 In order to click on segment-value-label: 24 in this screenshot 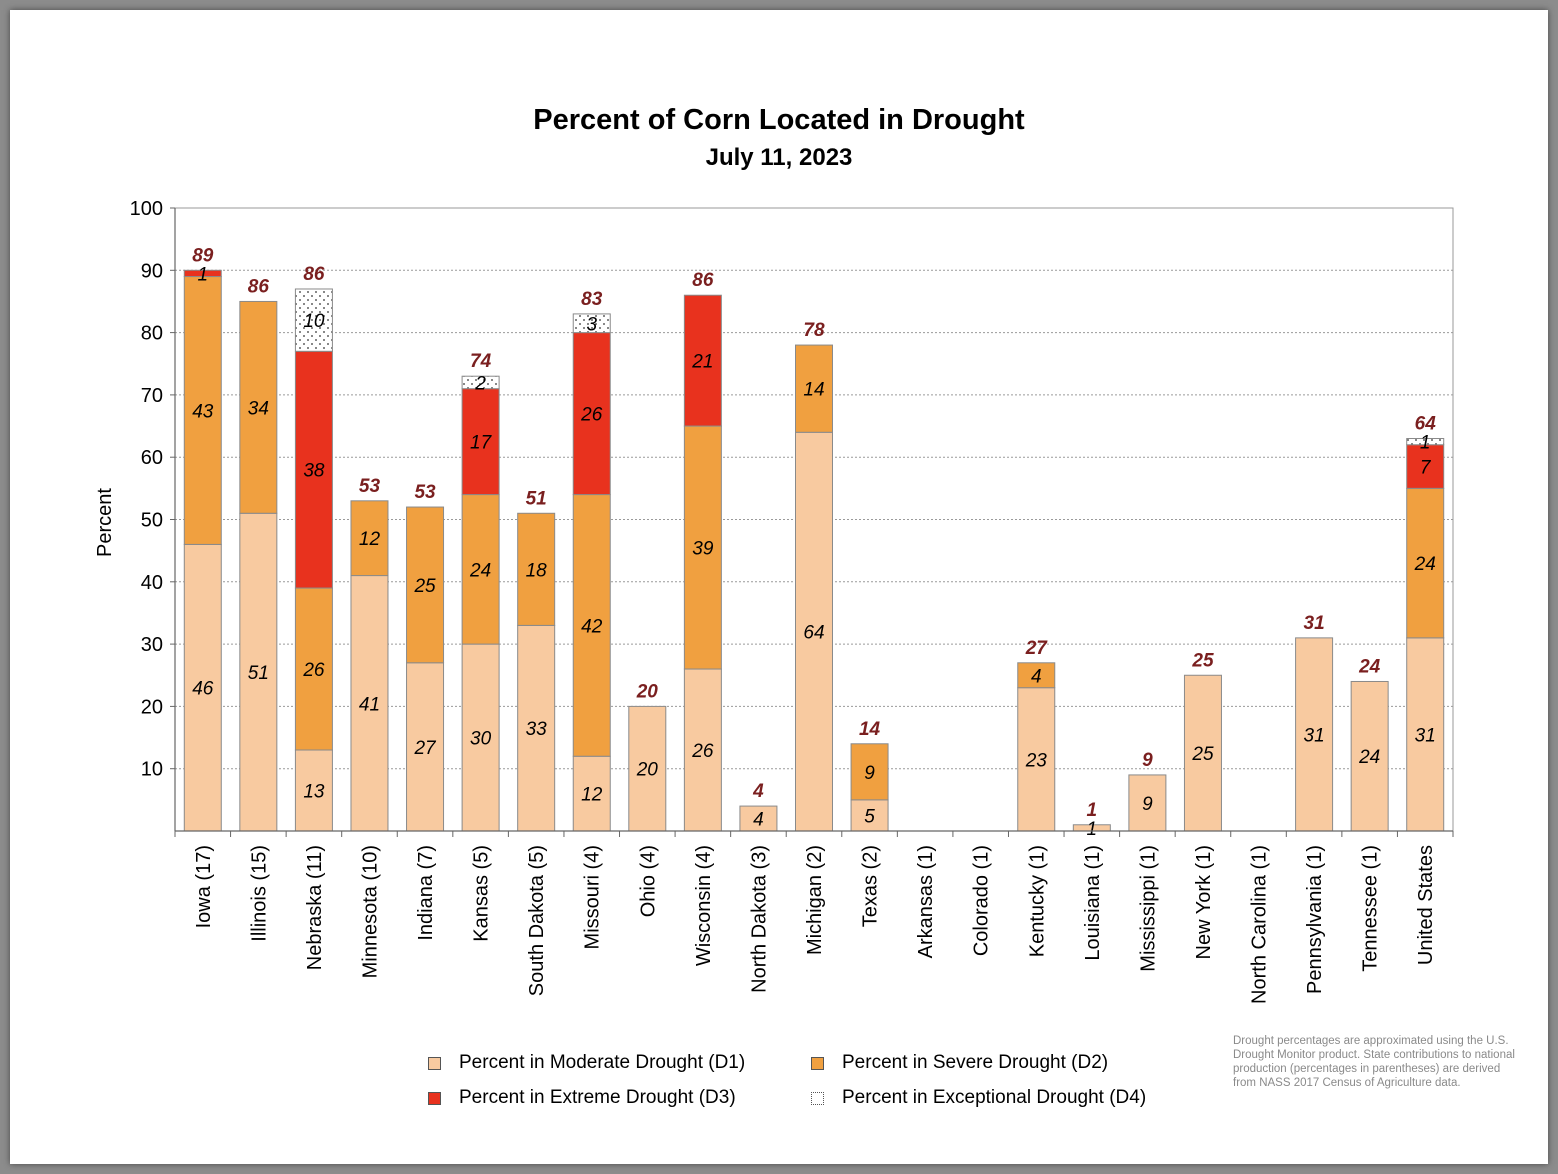, I will do `click(480, 570)`.